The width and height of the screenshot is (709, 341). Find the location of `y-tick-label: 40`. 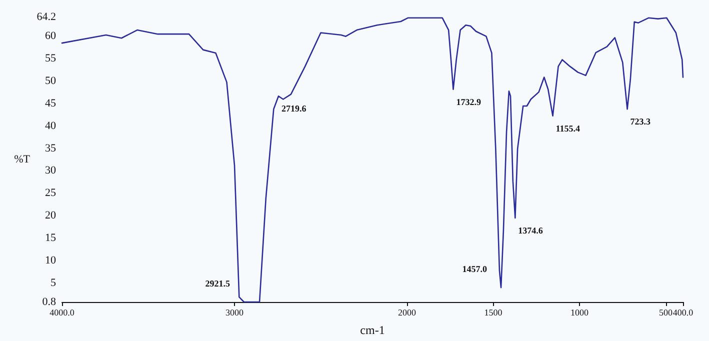

y-tick-label: 40 is located at coordinates (50, 126).